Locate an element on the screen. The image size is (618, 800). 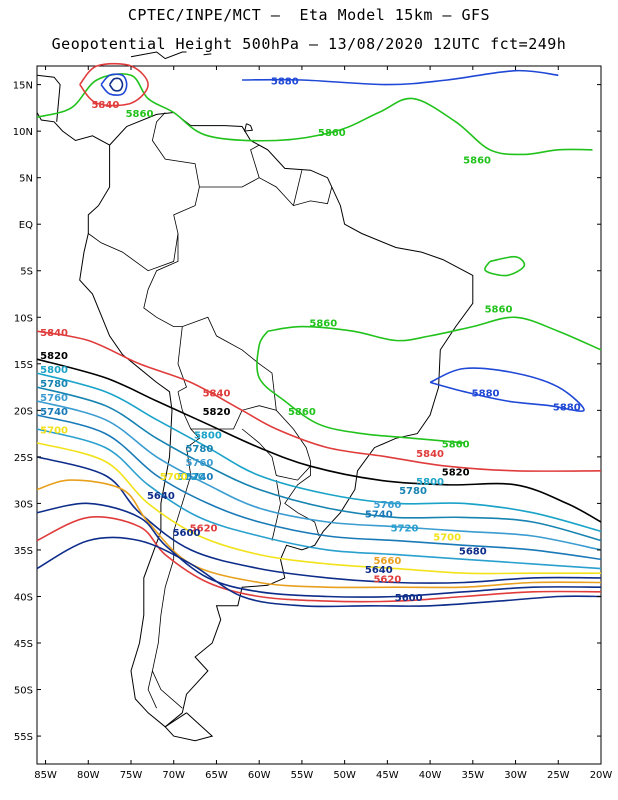
lat-tick-label: 15S is located at coordinates (23, 365).